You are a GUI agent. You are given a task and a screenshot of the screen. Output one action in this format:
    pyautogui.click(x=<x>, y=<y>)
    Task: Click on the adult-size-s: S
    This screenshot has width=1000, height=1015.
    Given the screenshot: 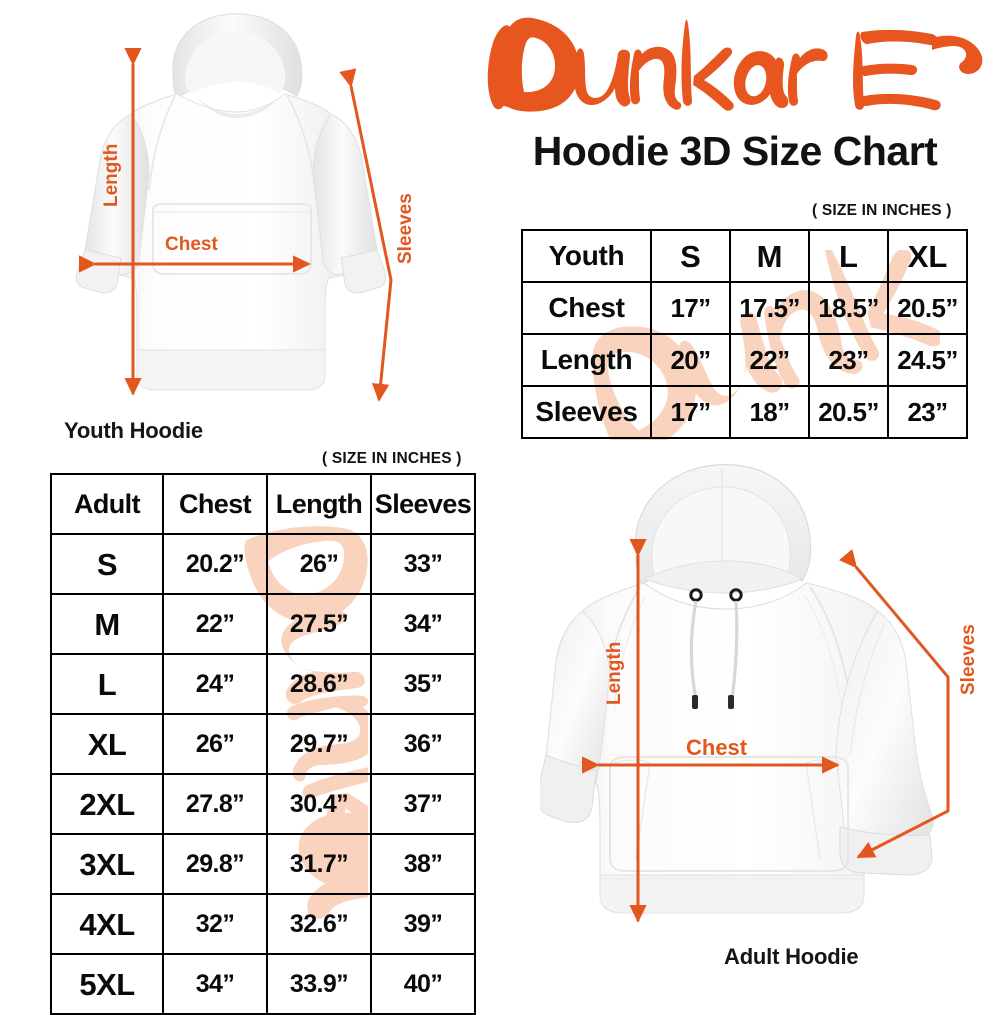 What is the action you would take?
    pyautogui.click(x=107, y=564)
    